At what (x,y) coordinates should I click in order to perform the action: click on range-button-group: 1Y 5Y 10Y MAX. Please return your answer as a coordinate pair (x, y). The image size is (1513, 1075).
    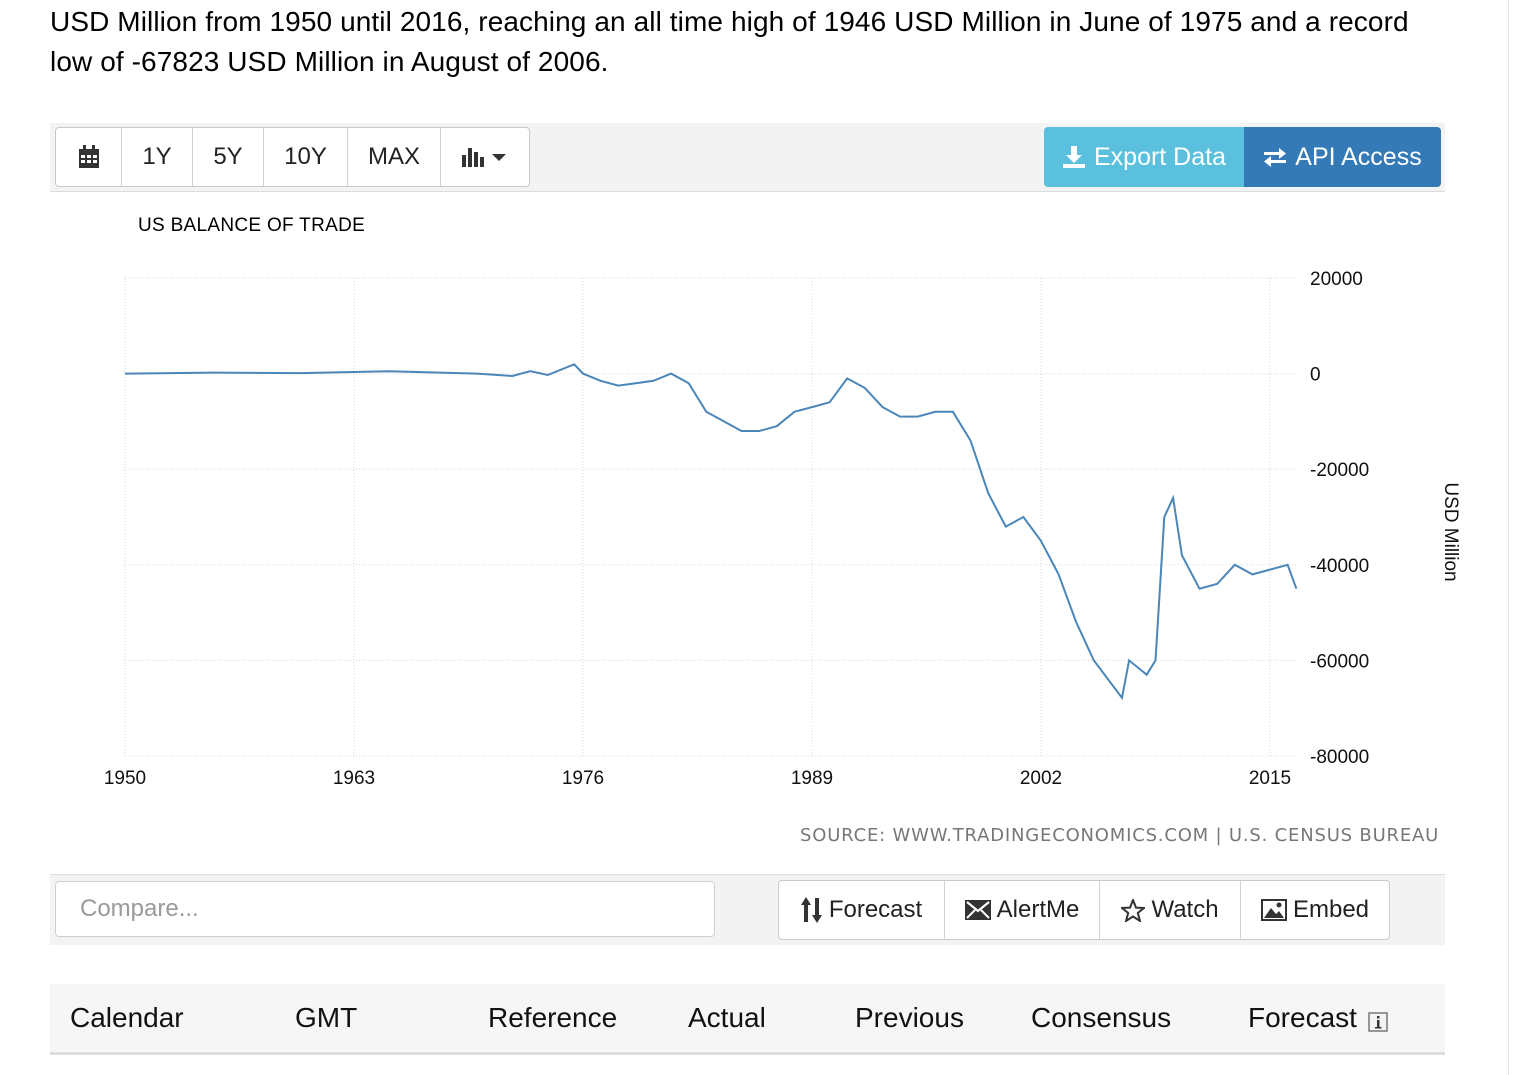
    Looking at the image, I should click on (292, 157).